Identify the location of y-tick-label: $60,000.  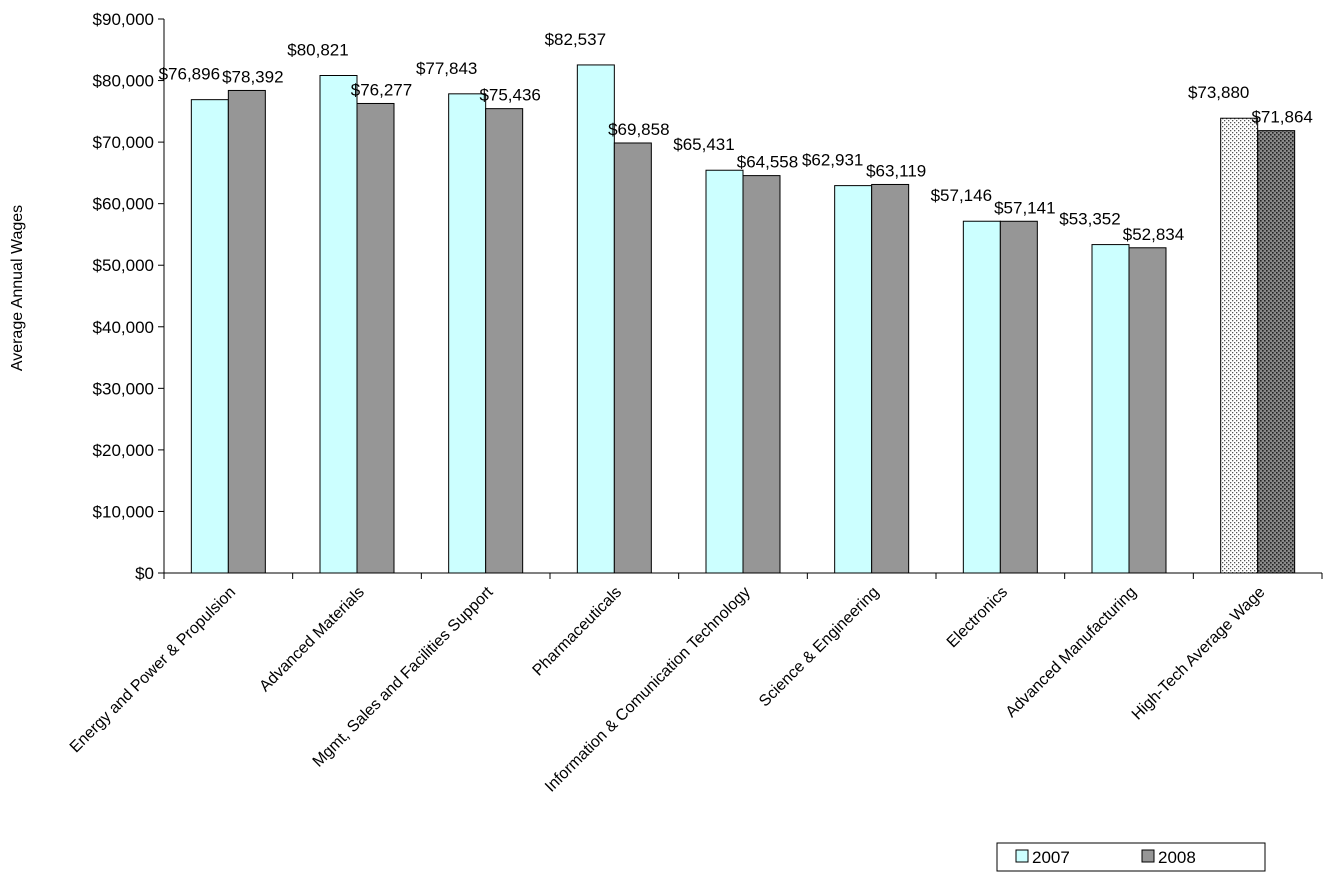
(123, 204).